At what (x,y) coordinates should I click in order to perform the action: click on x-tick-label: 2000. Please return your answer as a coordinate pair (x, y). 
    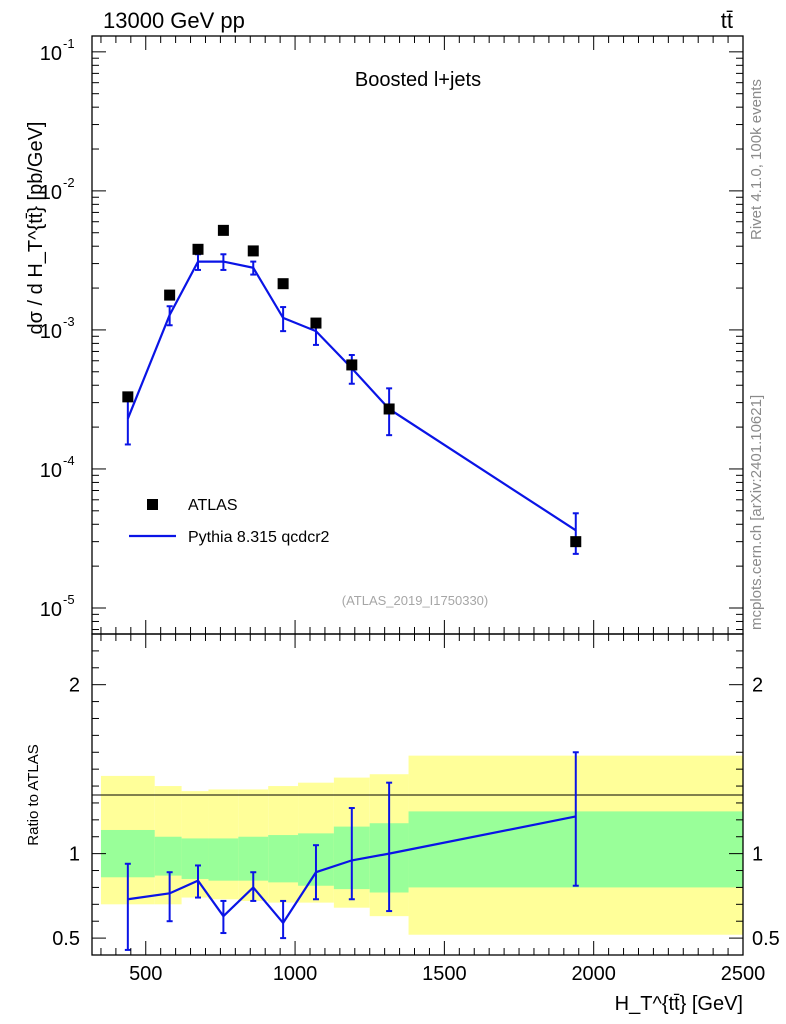
    Looking at the image, I should click on (593, 974).